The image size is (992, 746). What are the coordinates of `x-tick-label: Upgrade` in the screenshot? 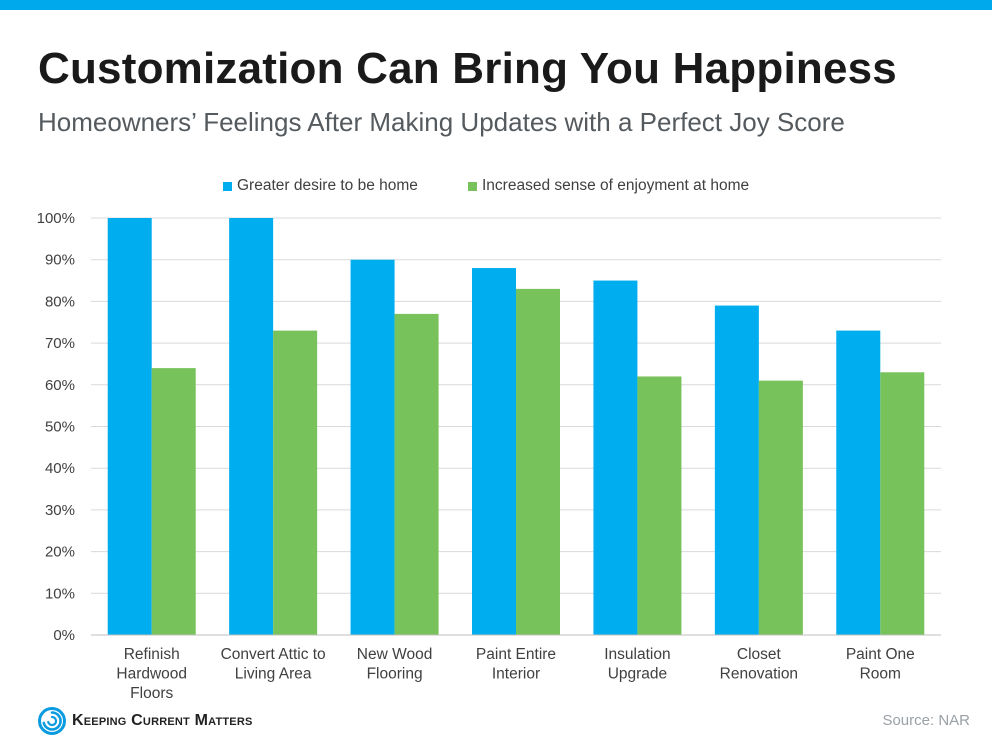 It's located at (637, 674).